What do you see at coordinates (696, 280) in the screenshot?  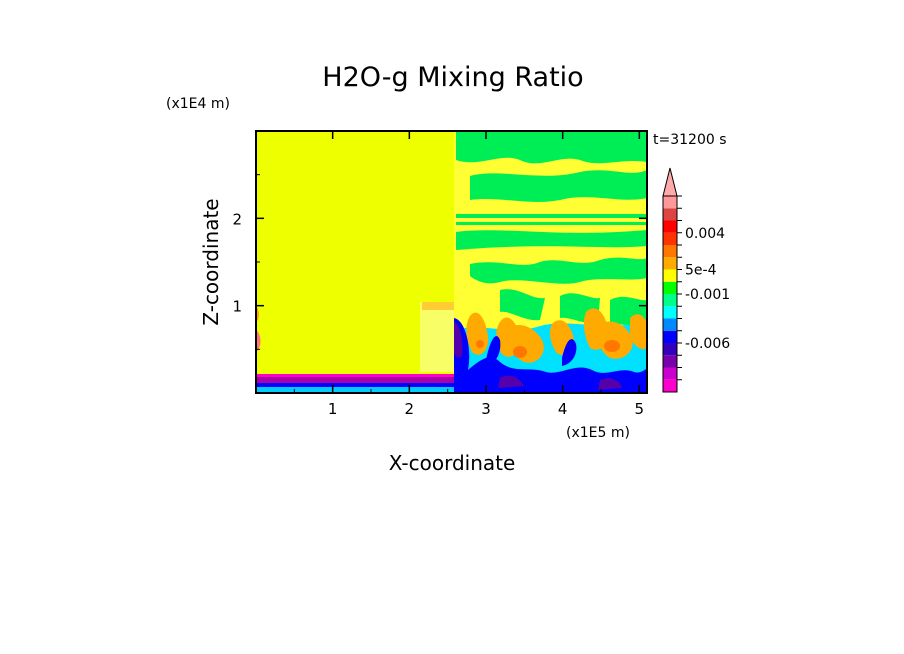 I see `colorbar: 0.004 5e-4 -0.001 -0.006` at bounding box center [696, 280].